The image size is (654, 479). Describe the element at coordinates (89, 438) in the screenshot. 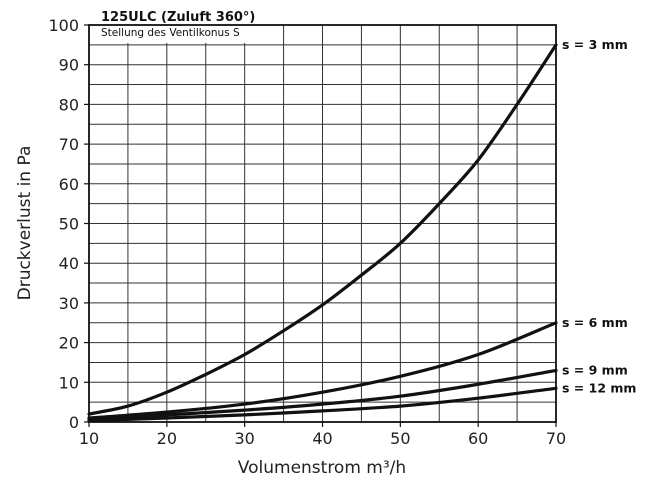

I see `x-tick-label: 10` at that location.